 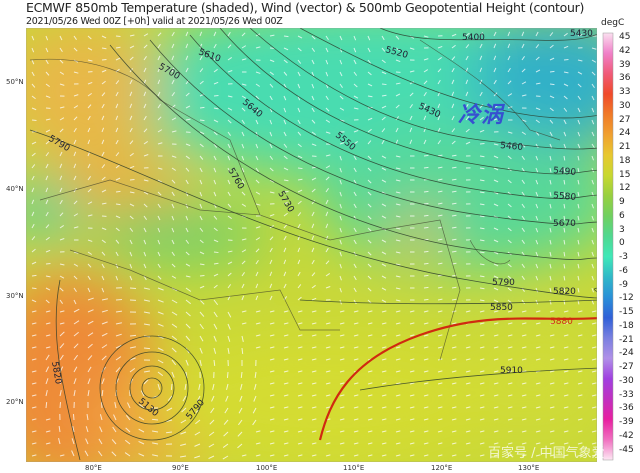 What do you see at coordinates (626, 449) in the screenshot?
I see `colorbar-tick-label: -45` at bounding box center [626, 449].